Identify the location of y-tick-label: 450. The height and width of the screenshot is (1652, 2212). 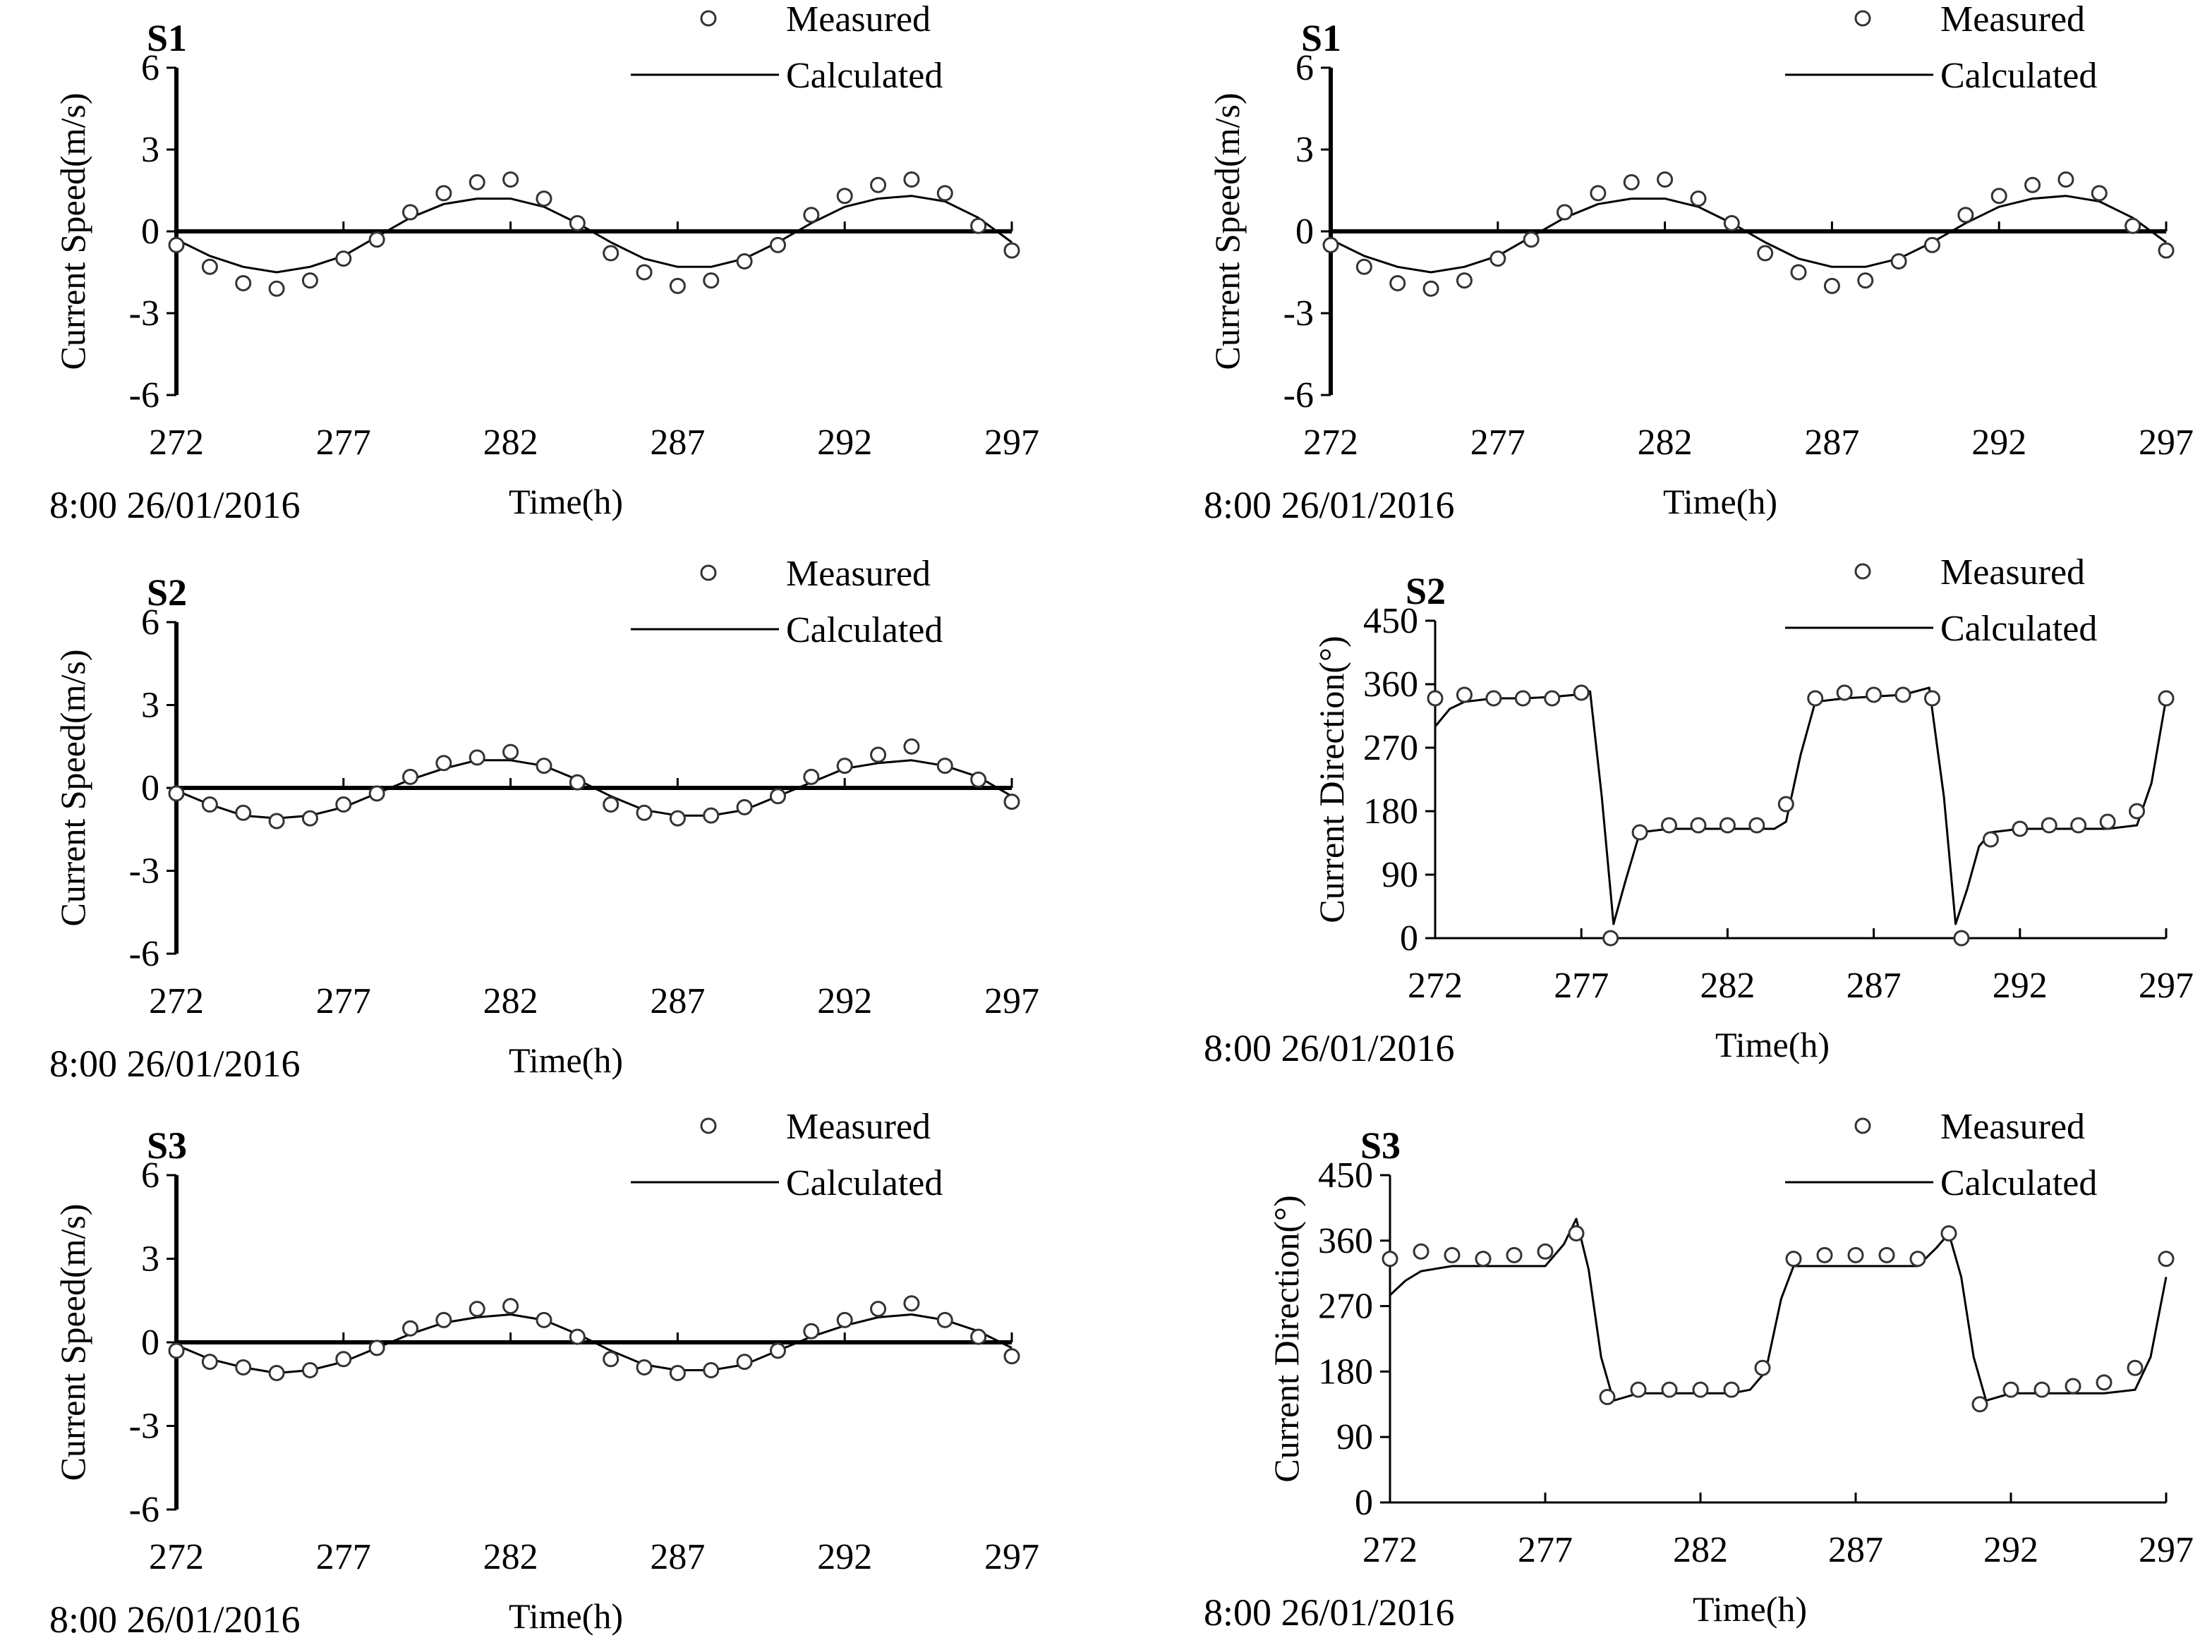
(1390, 621).